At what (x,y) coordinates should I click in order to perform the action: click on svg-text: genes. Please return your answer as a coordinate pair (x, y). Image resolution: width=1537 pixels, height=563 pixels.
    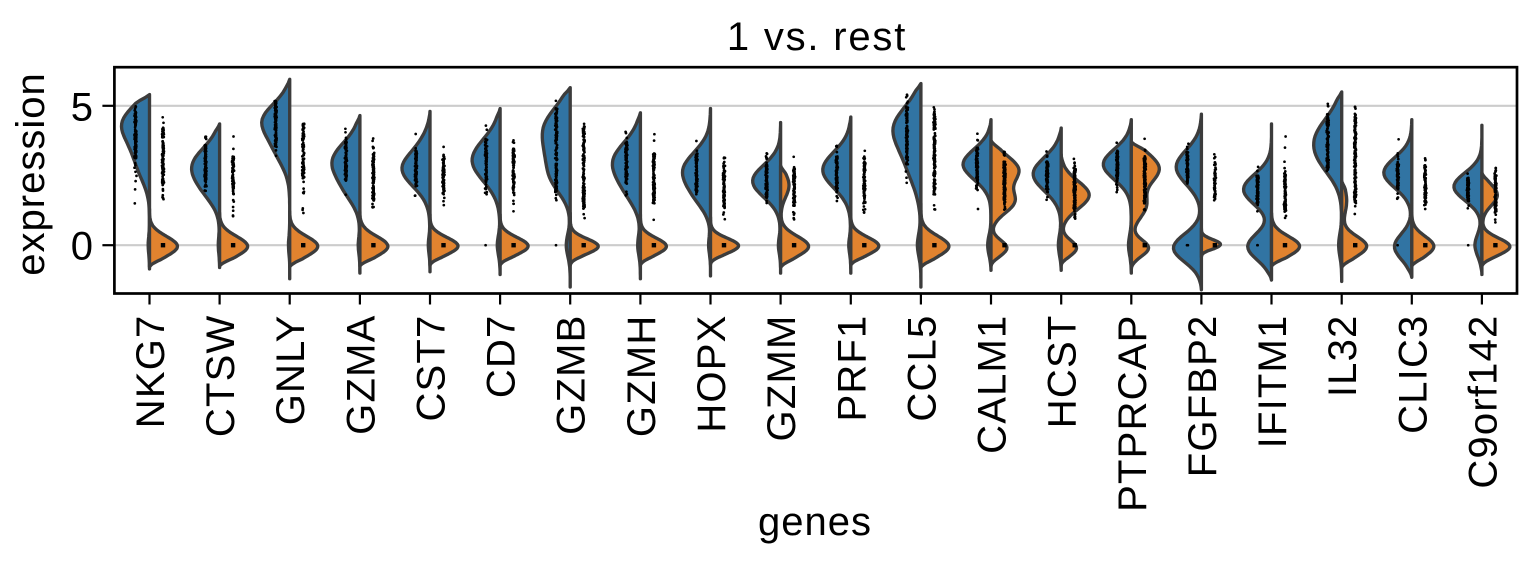
    Looking at the image, I should click on (815, 522).